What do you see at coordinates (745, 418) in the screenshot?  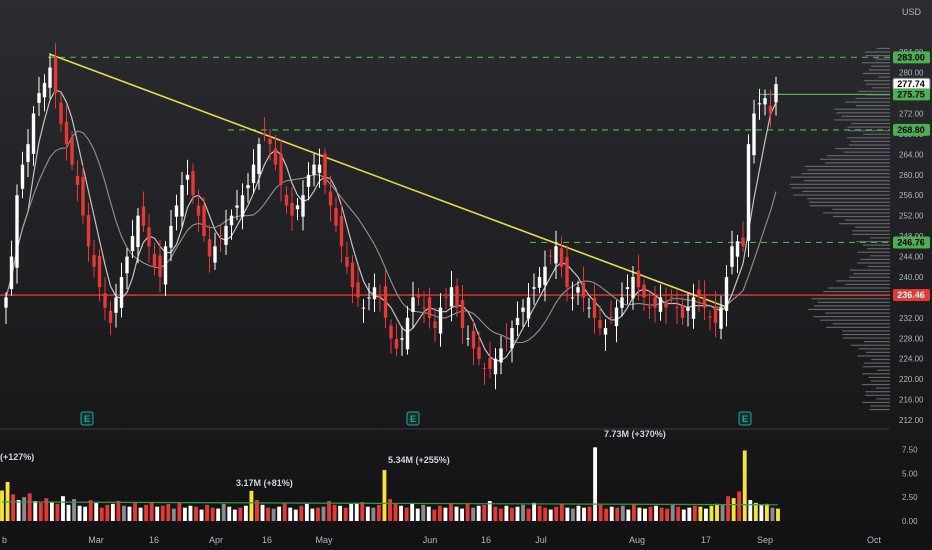 I see `earnings-marker: E` at bounding box center [745, 418].